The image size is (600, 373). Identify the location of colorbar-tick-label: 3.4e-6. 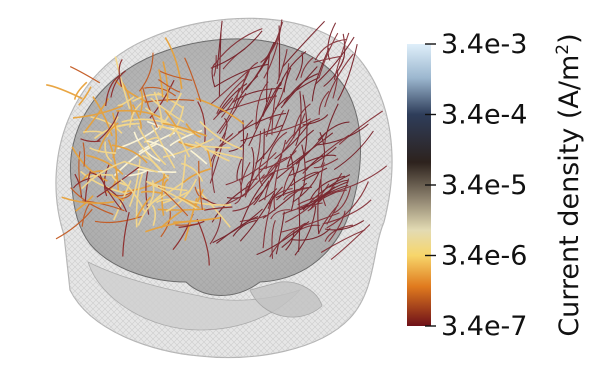
(484, 256).